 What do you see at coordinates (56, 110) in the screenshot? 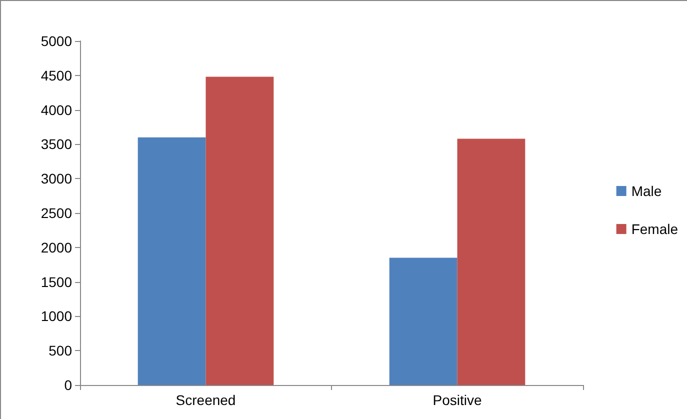
I see `y-tick-label: 4000` at bounding box center [56, 110].